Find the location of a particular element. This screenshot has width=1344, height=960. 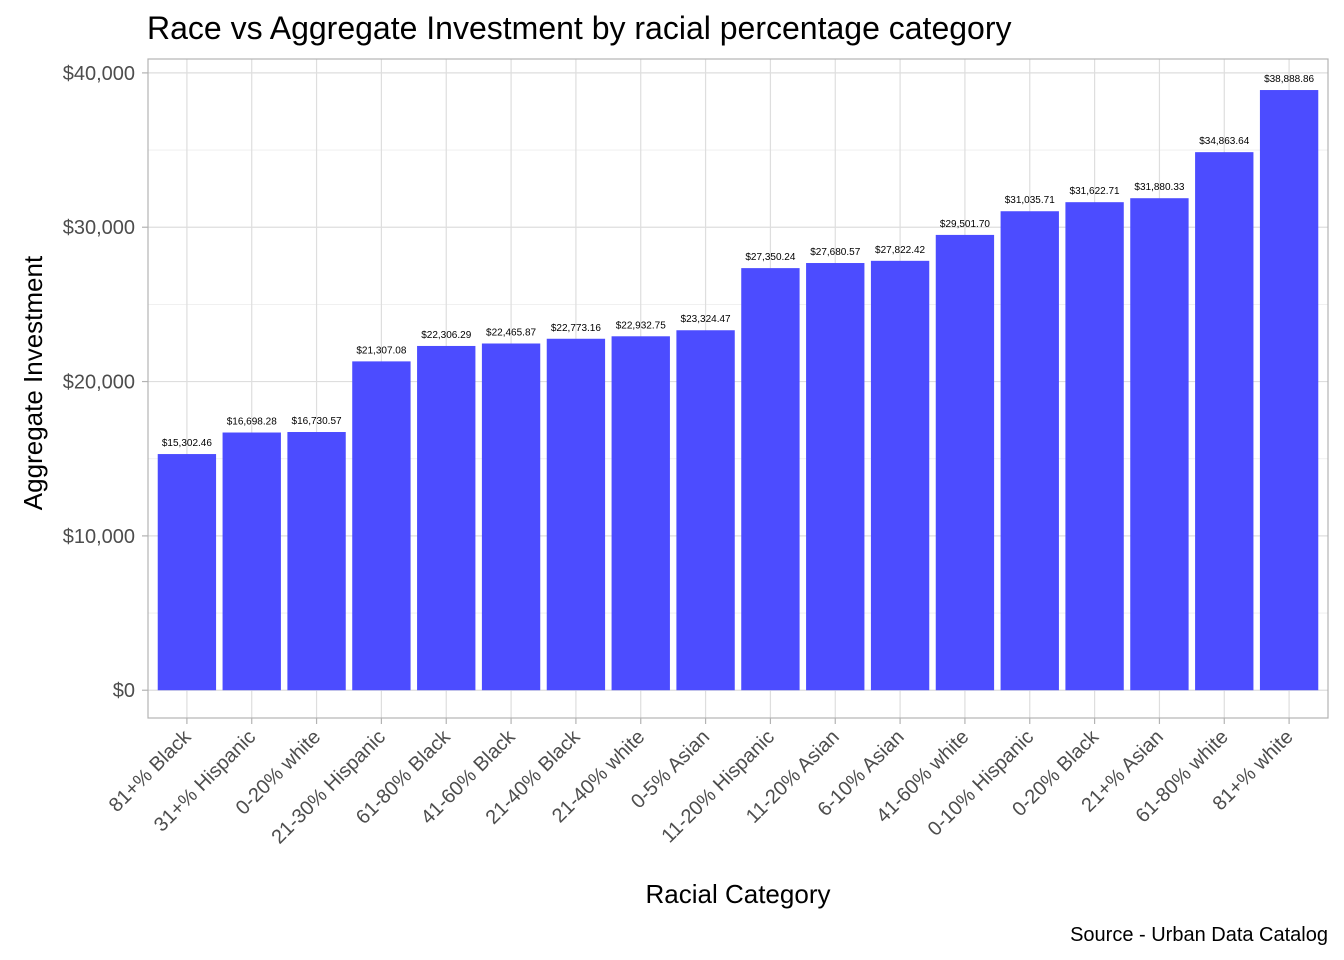

y-tick-label: $10,000 is located at coordinates (99, 537).